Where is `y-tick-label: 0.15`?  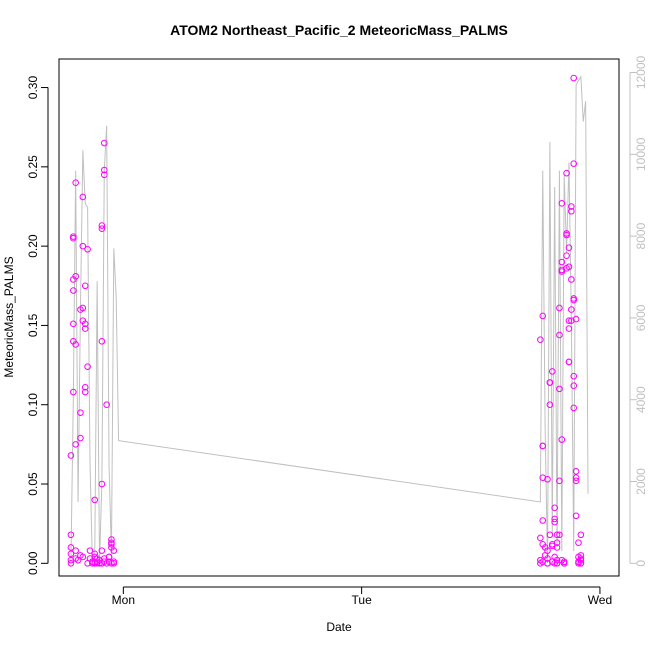 y-tick-label: 0.15 is located at coordinates (33, 325).